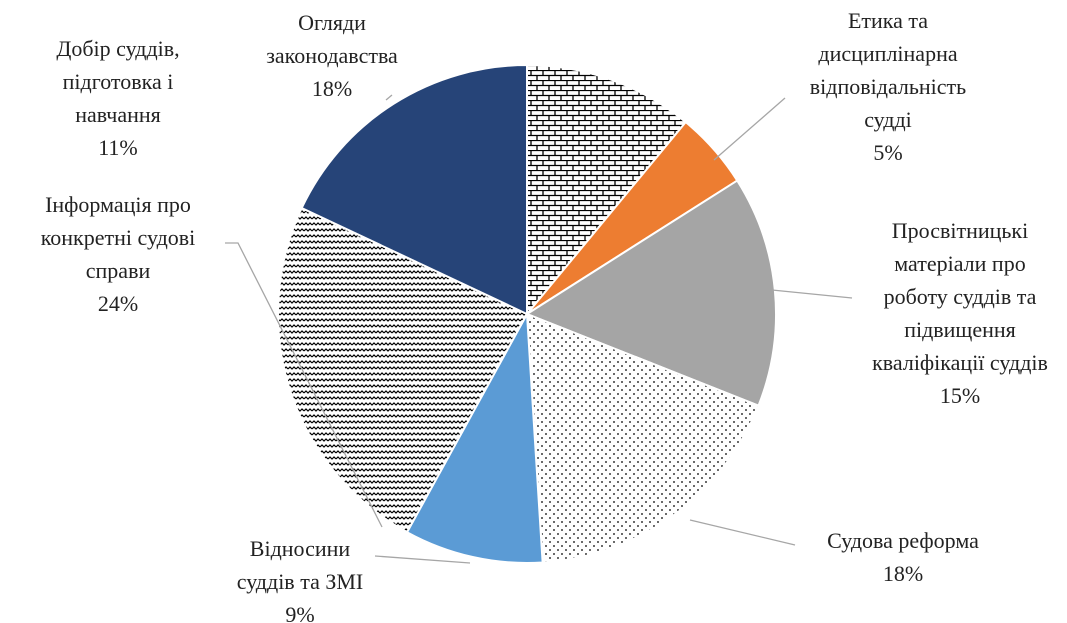 This screenshot has height=623, width=1067. What do you see at coordinates (118, 81) in the screenshot?
I see `category-label: Добір суддів, підготовка і навчання` at bounding box center [118, 81].